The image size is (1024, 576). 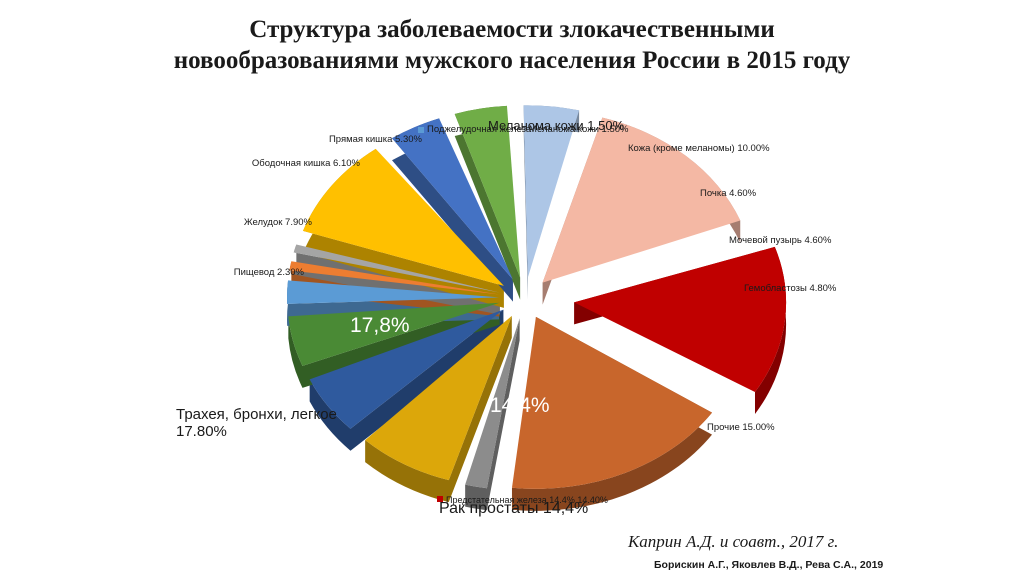 I want to click on slice-label-10: Почка 4.60%, so click(x=728, y=193).